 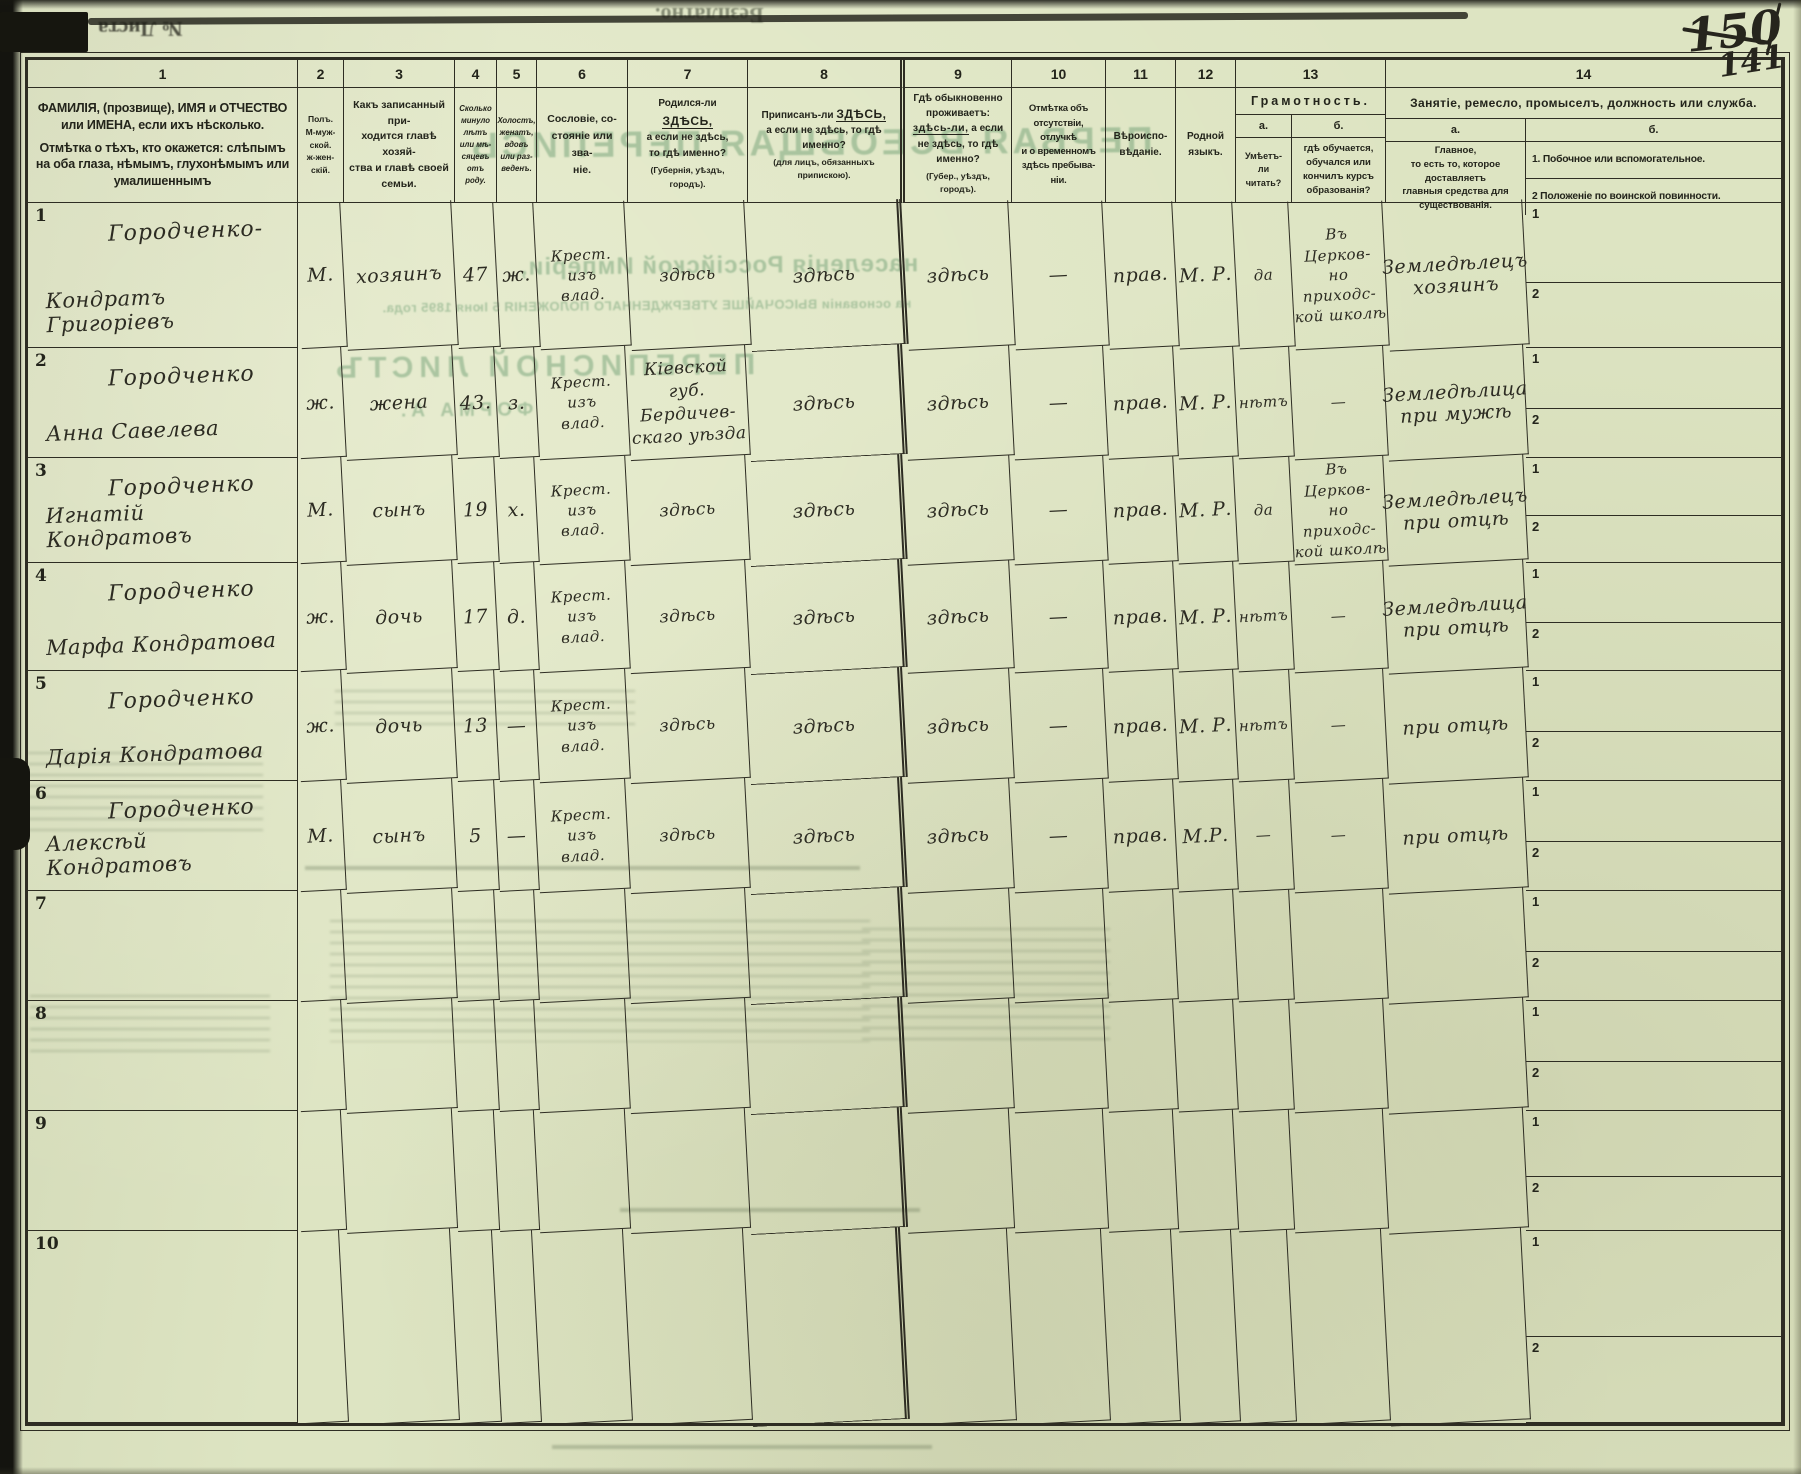 I want to click on column-number: 3, so click(x=399, y=74).